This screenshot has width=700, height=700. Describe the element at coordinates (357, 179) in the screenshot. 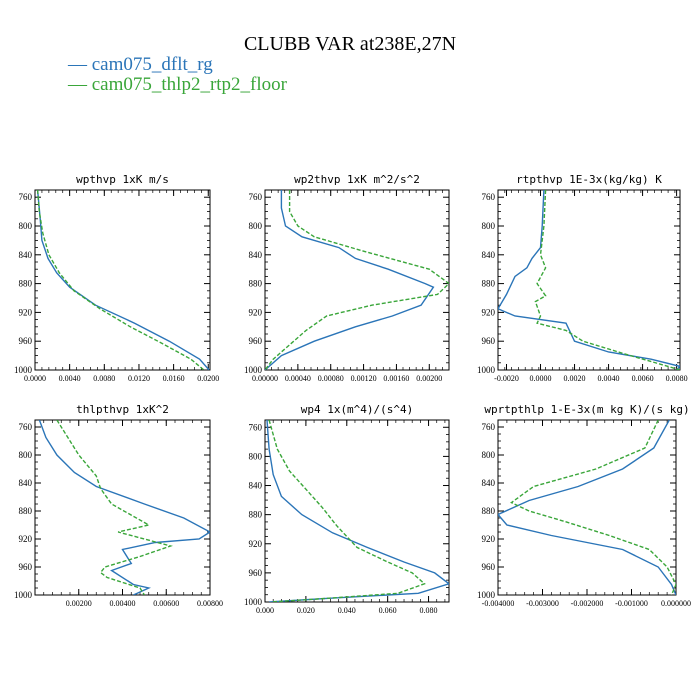

I see `panel-title: wp2thvp 1xK m^2/s^2` at that location.